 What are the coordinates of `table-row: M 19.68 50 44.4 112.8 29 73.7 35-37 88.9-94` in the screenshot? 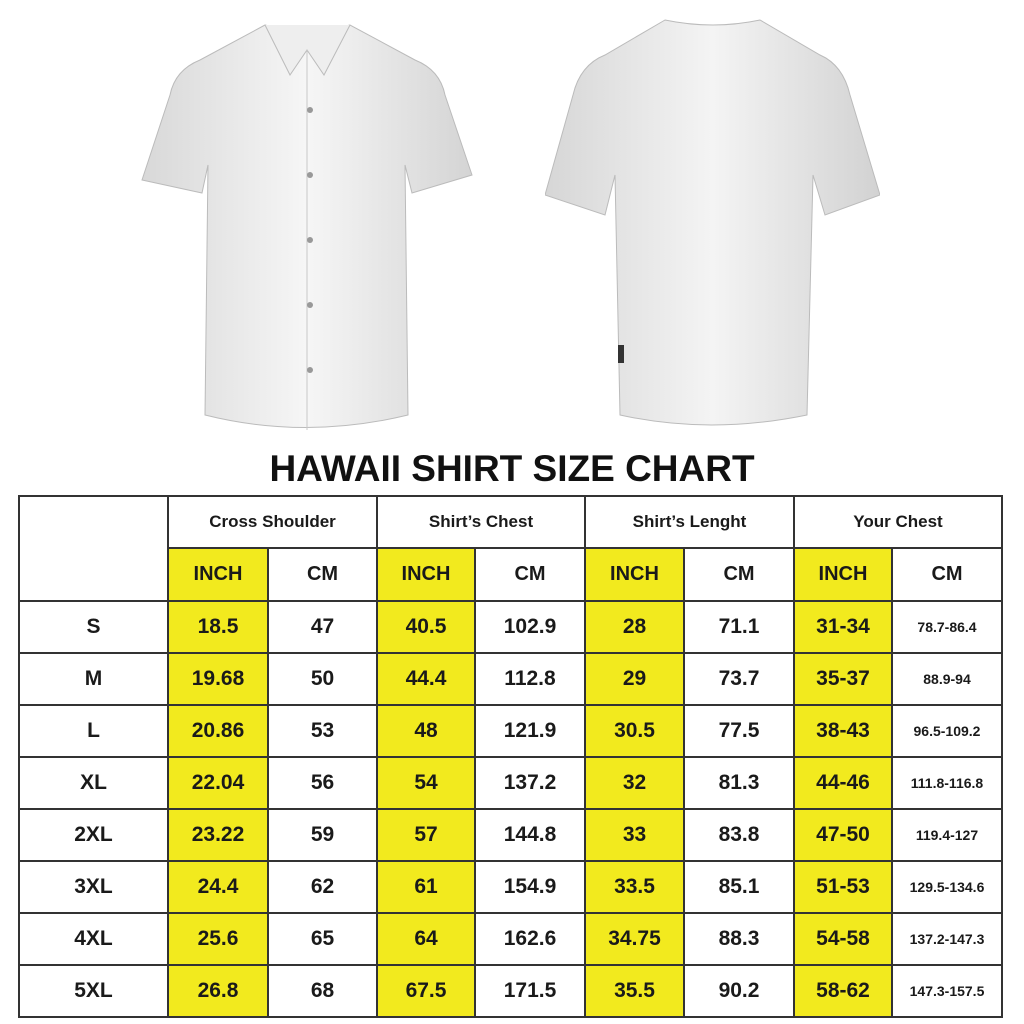 It's located at (510, 679).